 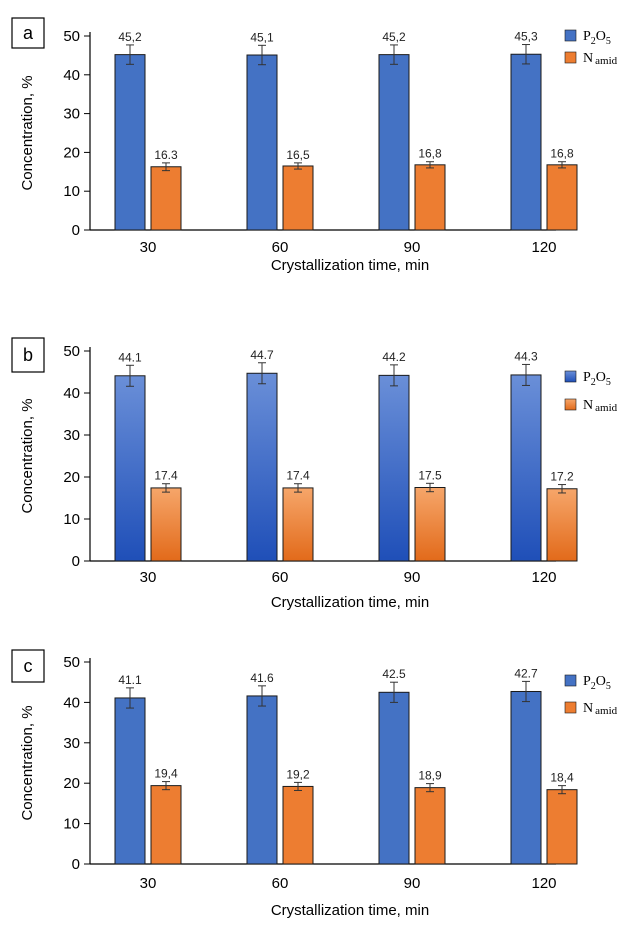 What do you see at coordinates (262, 678) in the screenshot?
I see `data-label: 41.6` at bounding box center [262, 678].